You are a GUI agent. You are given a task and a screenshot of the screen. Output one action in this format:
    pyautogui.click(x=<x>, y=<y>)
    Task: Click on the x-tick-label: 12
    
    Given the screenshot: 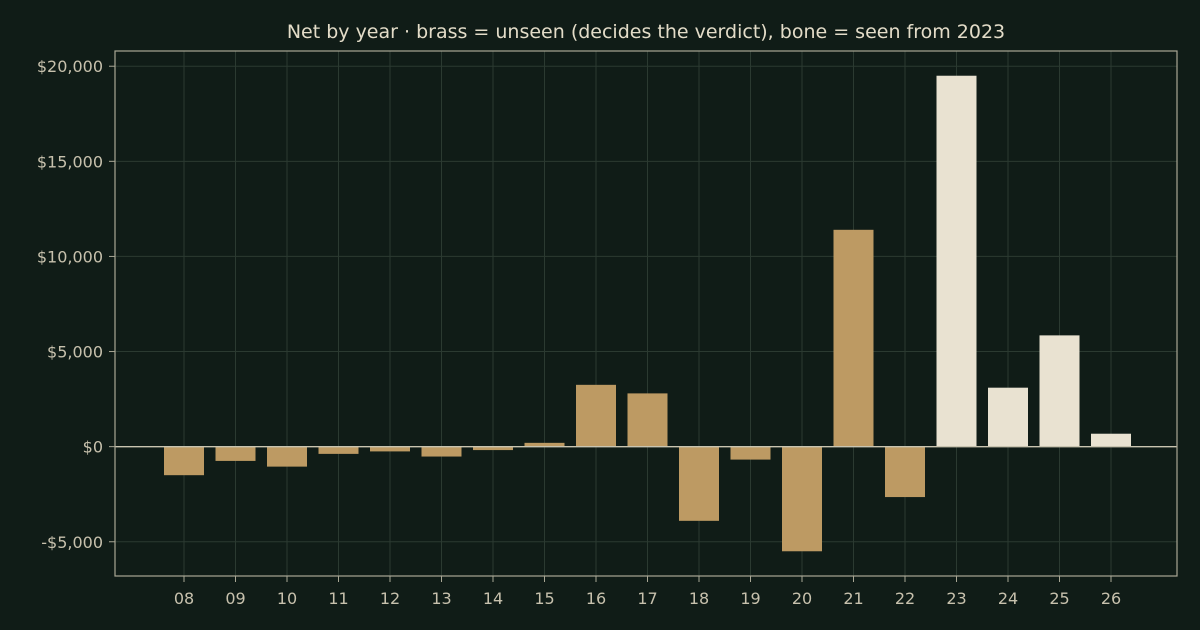 What is the action you would take?
    pyautogui.click(x=390, y=598)
    